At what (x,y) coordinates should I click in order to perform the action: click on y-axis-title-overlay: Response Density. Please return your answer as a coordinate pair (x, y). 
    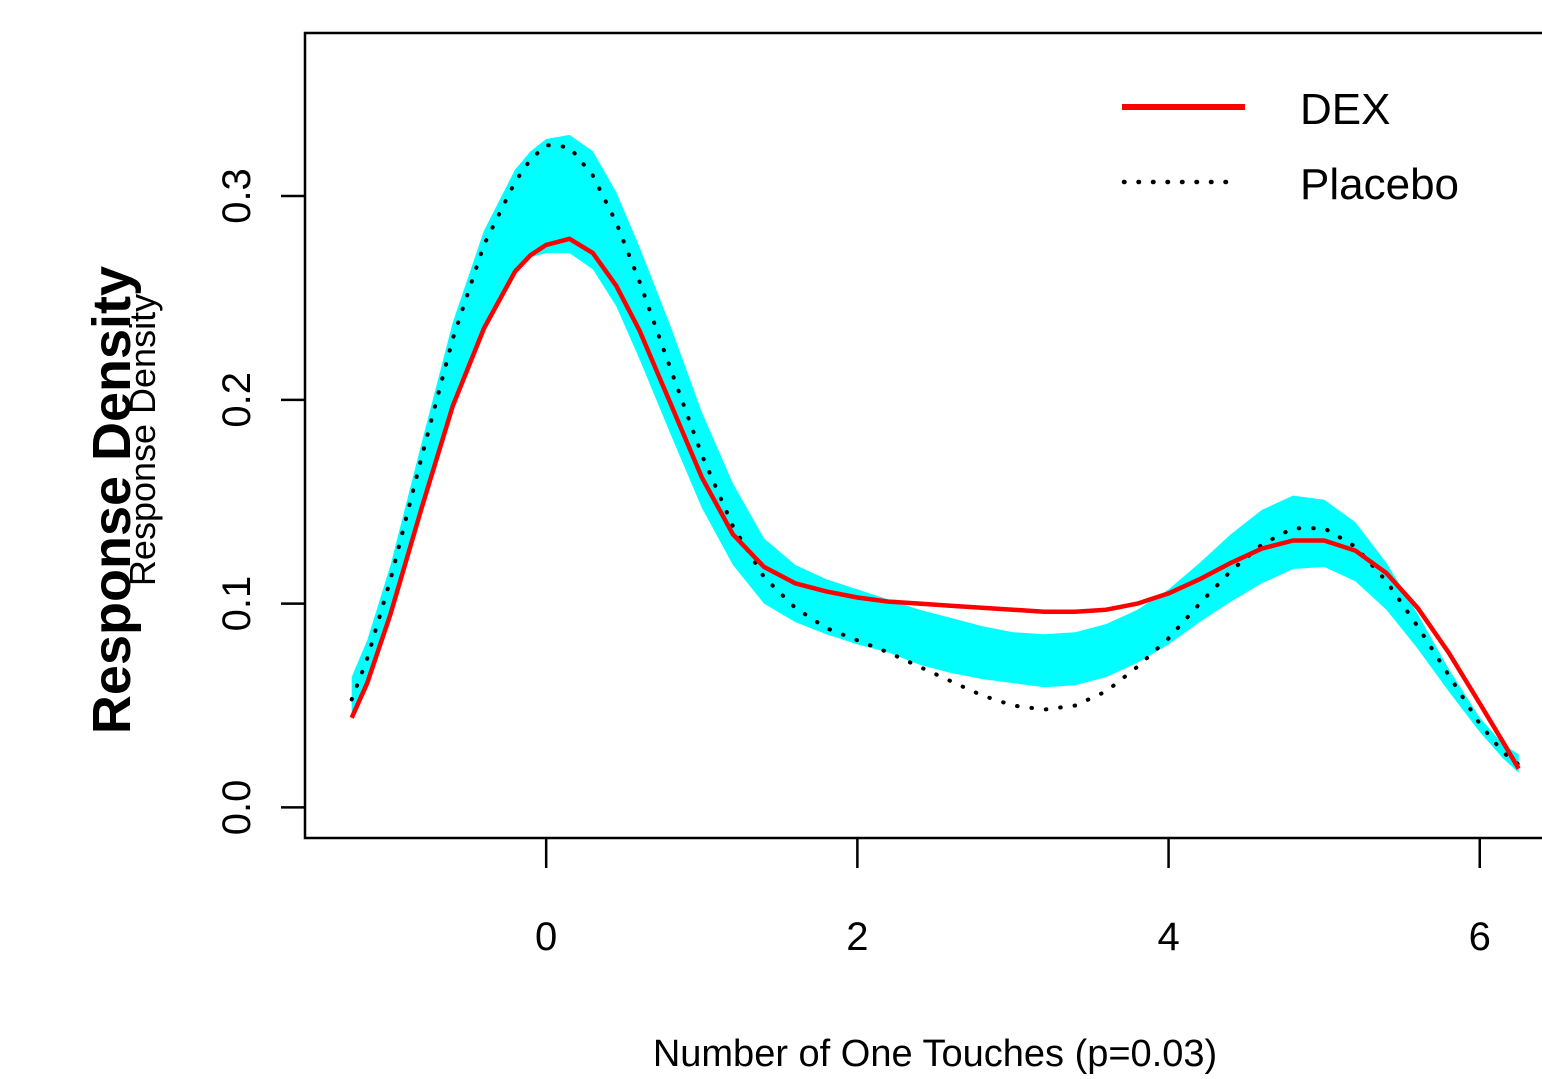
    Looking at the image, I should click on (142, 440).